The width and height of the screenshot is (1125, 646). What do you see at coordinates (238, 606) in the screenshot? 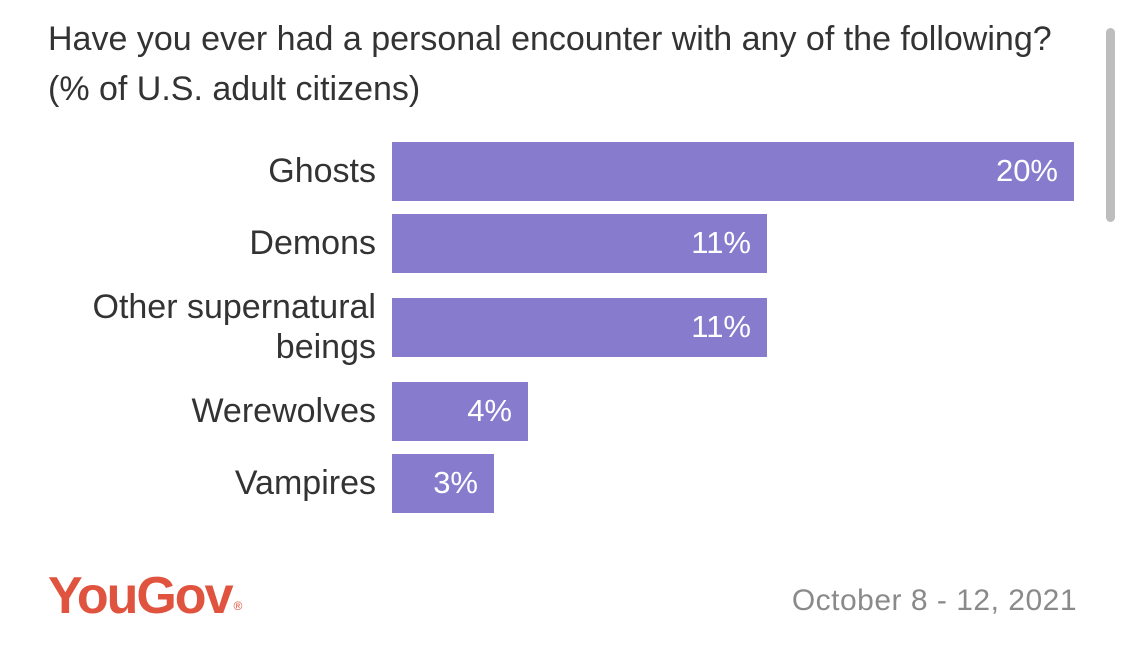
I see `trademark-symbol: ®` at bounding box center [238, 606].